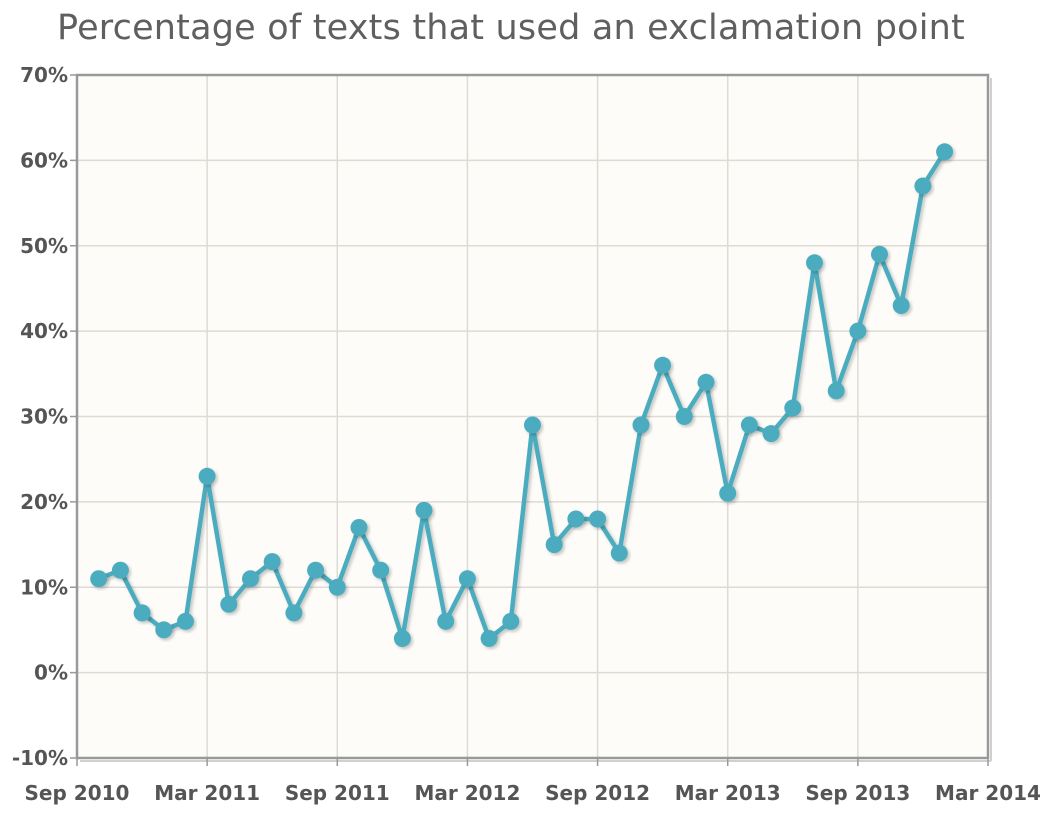 Image resolution: width=1052 pixels, height=818 pixels. What do you see at coordinates (597, 793) in the screenshot?
I see `x-tick-label: Sep 2012` at bounding box center [597, 793].